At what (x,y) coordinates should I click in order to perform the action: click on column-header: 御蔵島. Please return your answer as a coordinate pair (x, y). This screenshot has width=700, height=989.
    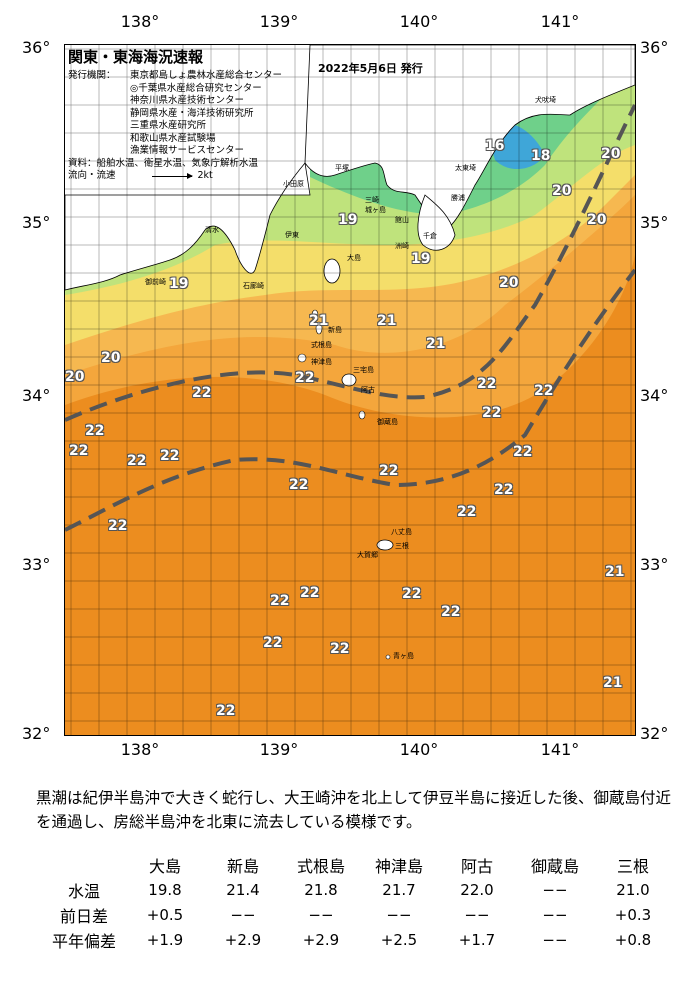
    Looking at the image, I should click on (554, 866).